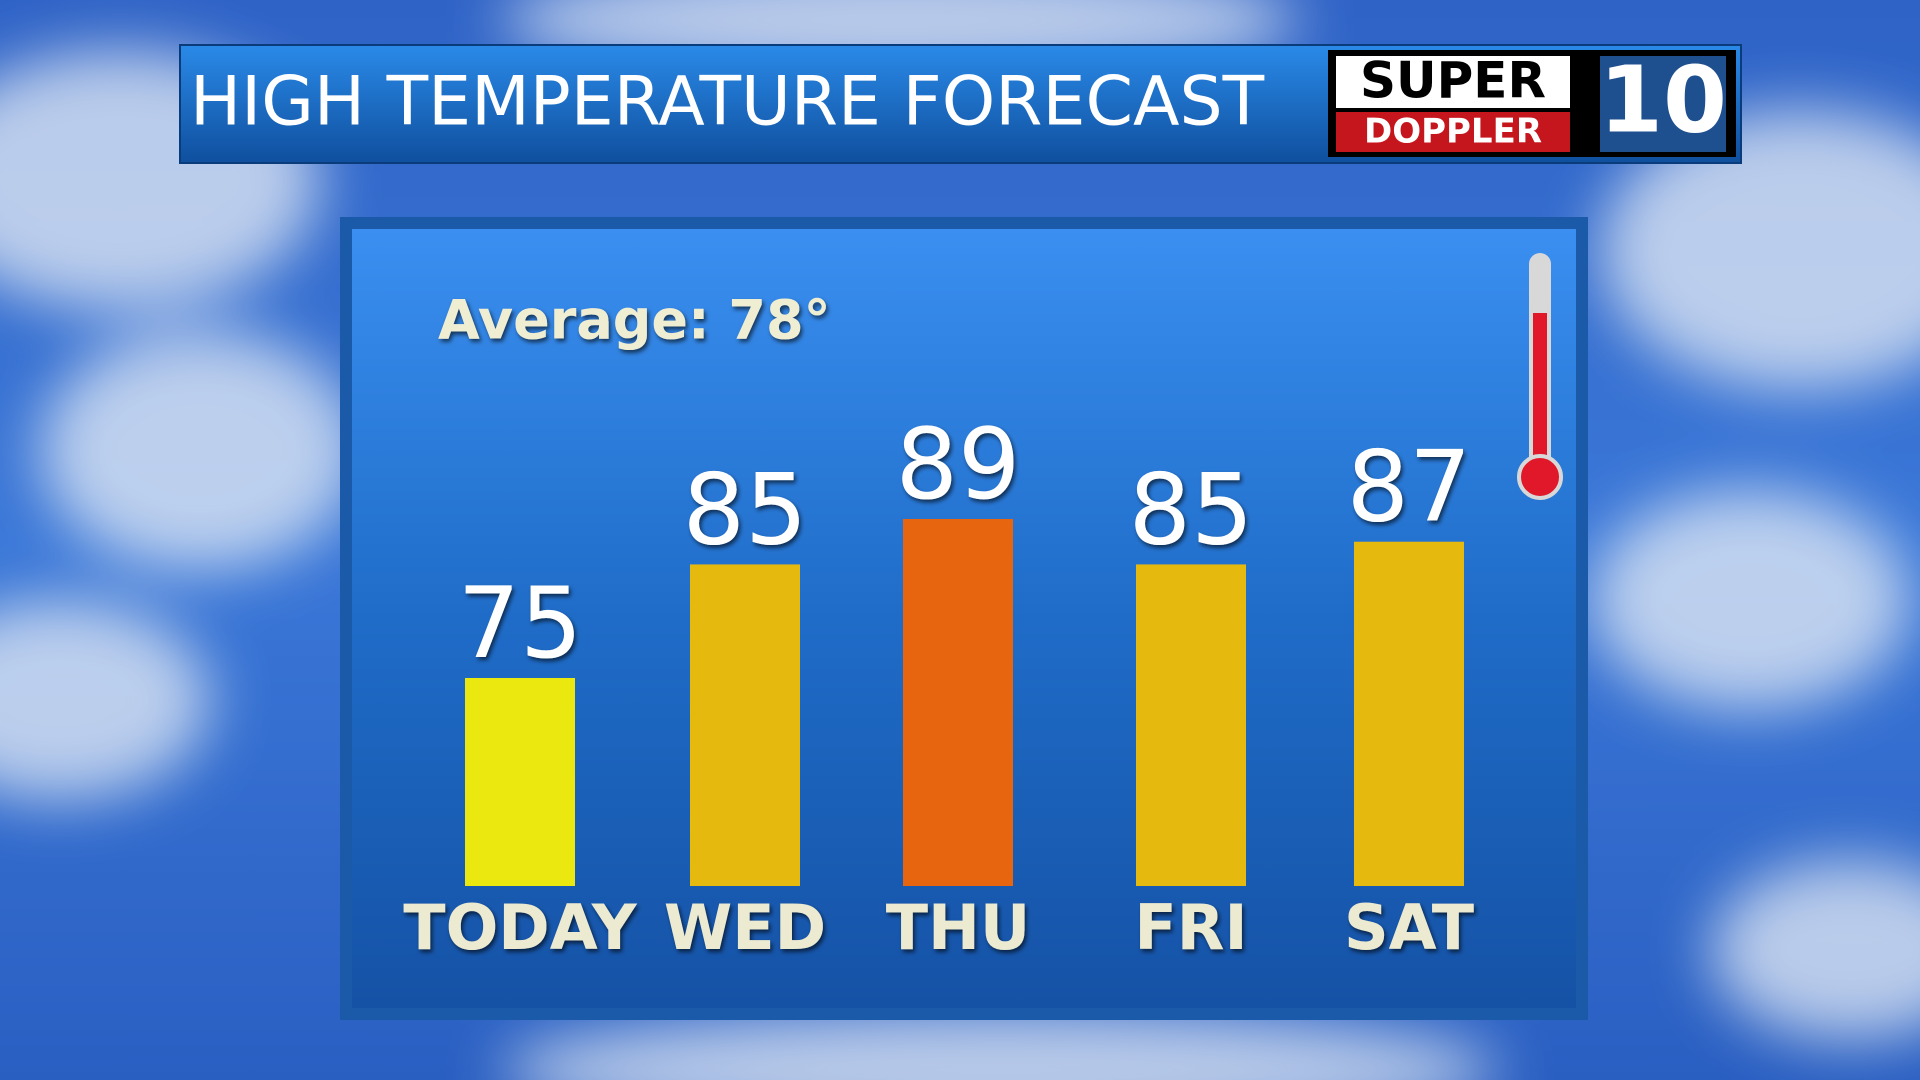 This screenshot has height=1080, width=1920. Describe the element at coordinates (958, 465) in the screenshot. I see `value-label: 89` at that location.